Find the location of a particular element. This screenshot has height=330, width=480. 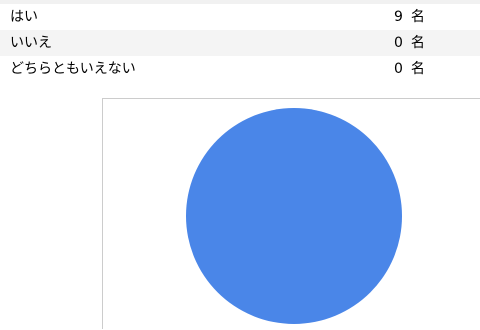

count-unit-yes: 名 is located at coordinates (417, 17).